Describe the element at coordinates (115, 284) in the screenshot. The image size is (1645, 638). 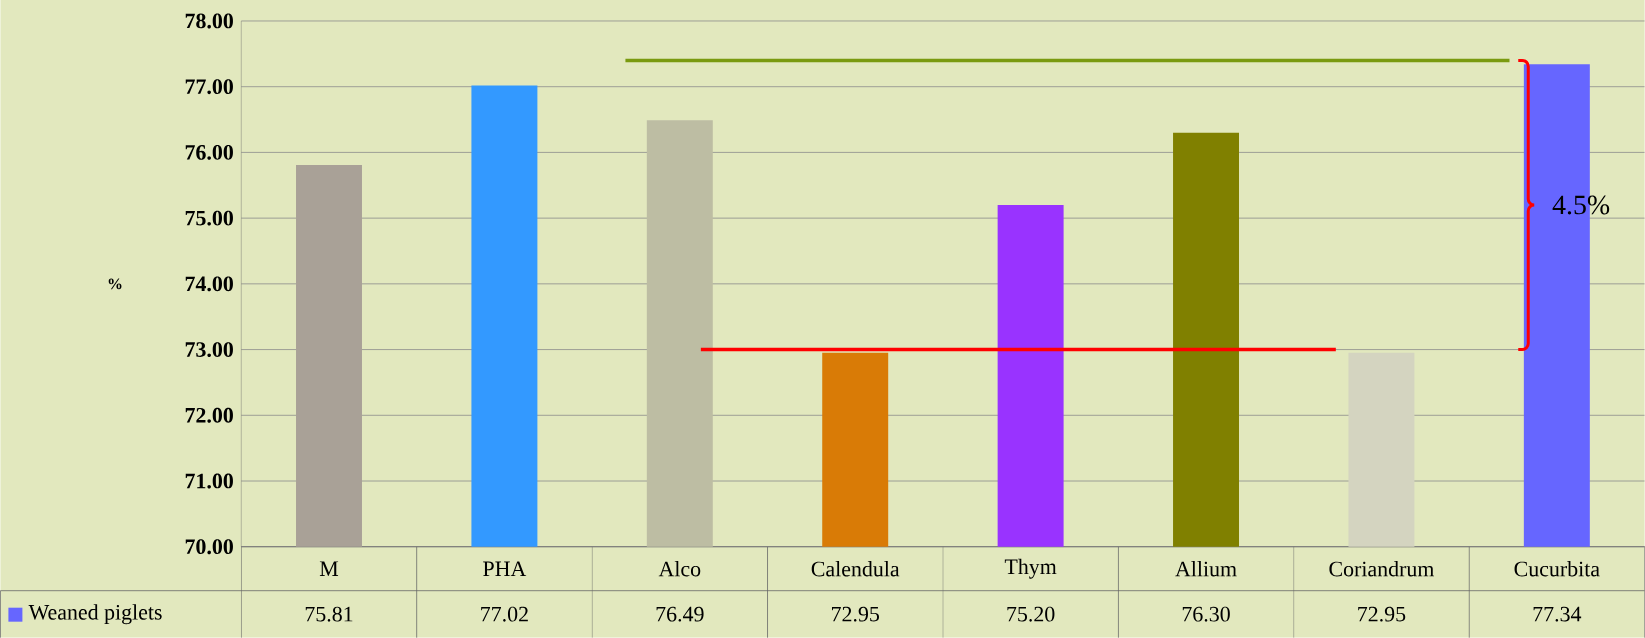
I see `y-axis-title: %` at that location.